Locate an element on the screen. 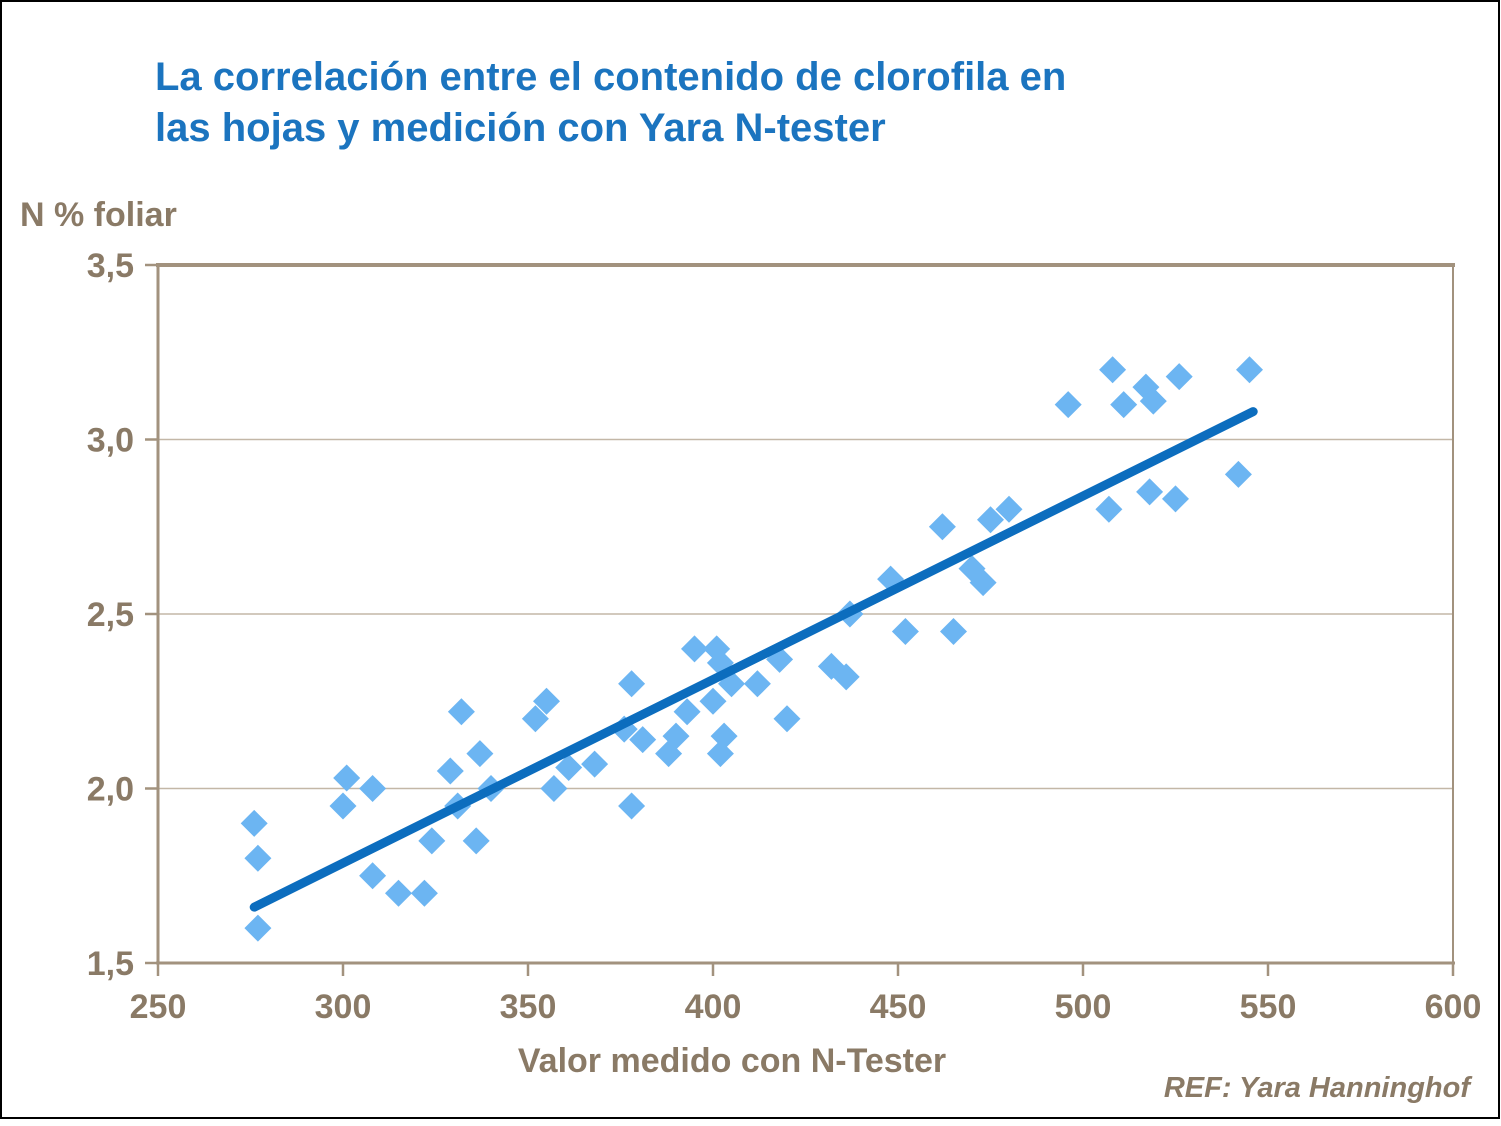 The height and width of the screenshot is (1126, 1501). y-tick-label: 2,5 is located at coordinates (110, 615).